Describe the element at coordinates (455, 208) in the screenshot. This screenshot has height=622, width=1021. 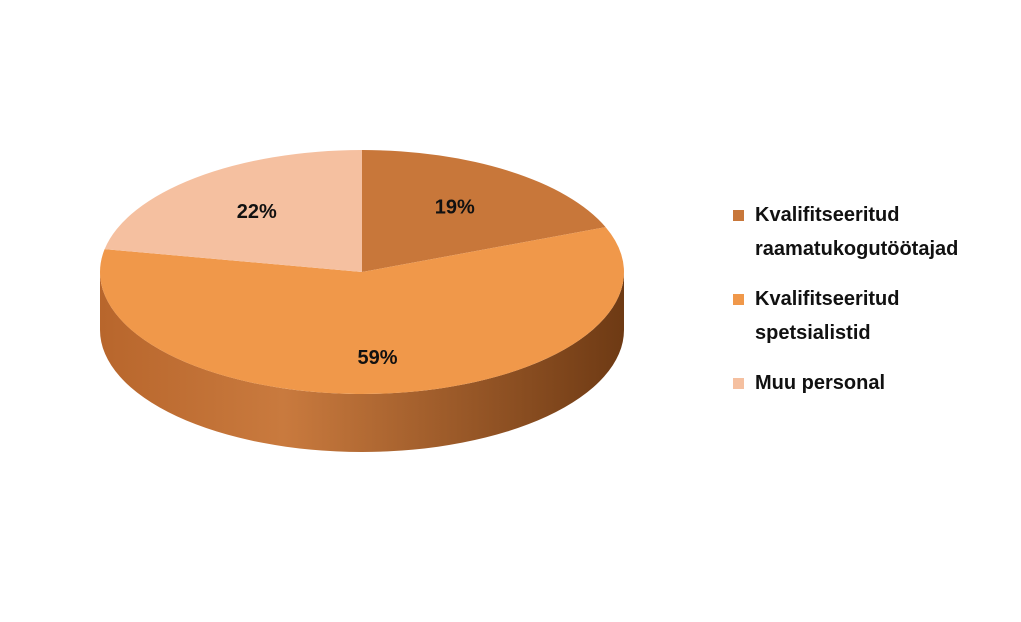
I see `data-label: 19%` at that location.